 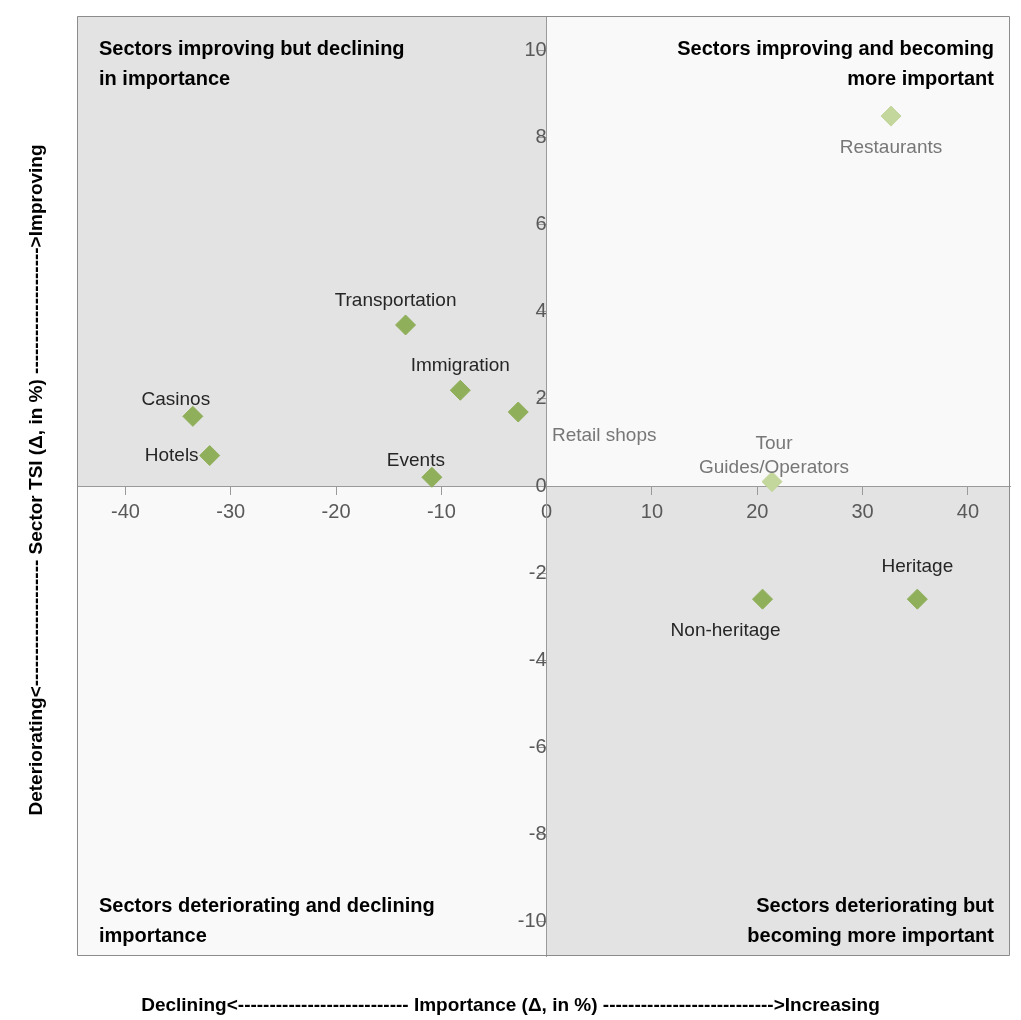 I want to click on y-tick-label: -8, so click(x=537, y=832).